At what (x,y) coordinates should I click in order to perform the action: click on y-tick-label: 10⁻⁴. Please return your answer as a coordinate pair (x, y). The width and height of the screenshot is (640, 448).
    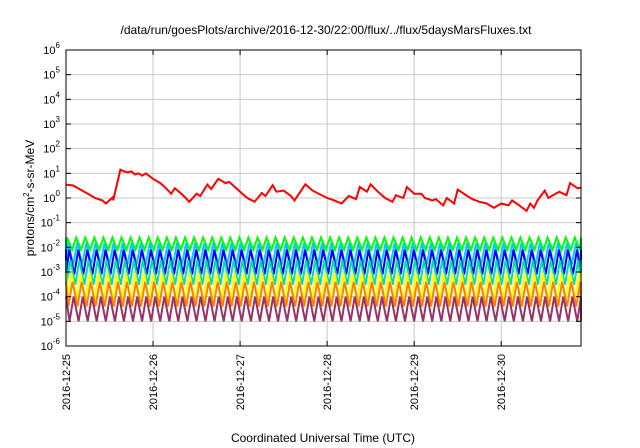
    Looking at the image, I should click on (51, 296).